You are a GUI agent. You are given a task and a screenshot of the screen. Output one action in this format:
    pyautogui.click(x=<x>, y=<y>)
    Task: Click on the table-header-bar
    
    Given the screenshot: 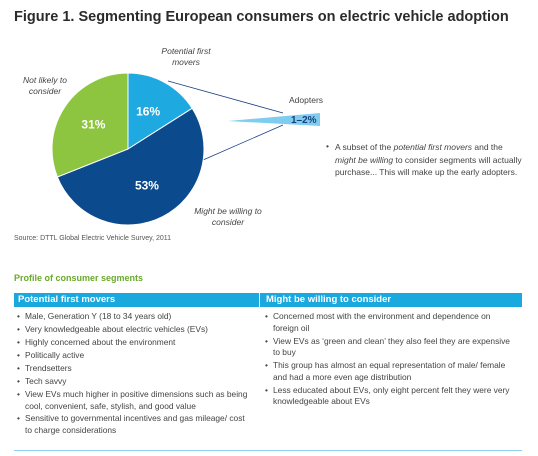 What is the action you would take?
    pyautogui.click(x=268, y=300)
    